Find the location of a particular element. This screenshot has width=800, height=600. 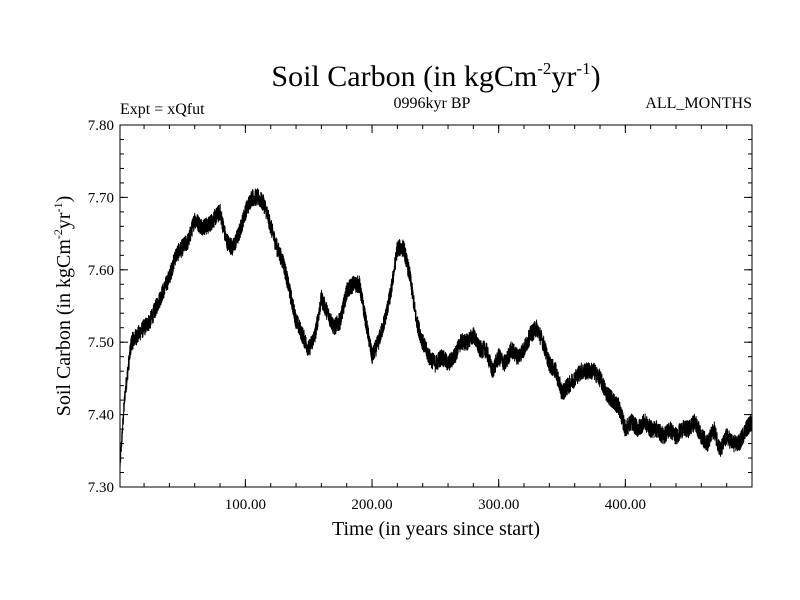

subtitle-months: ALL_MONTHS is located at coordinates (698, 103).